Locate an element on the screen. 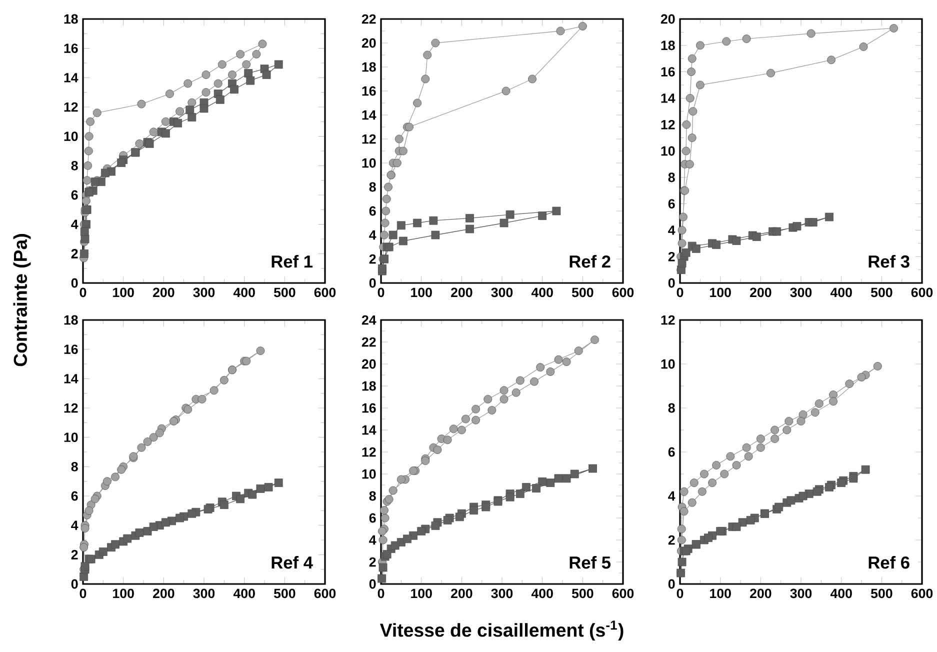 This screenshot has height=652, width=937. annotation: Ref 2 is located at coordinates (590, 261).